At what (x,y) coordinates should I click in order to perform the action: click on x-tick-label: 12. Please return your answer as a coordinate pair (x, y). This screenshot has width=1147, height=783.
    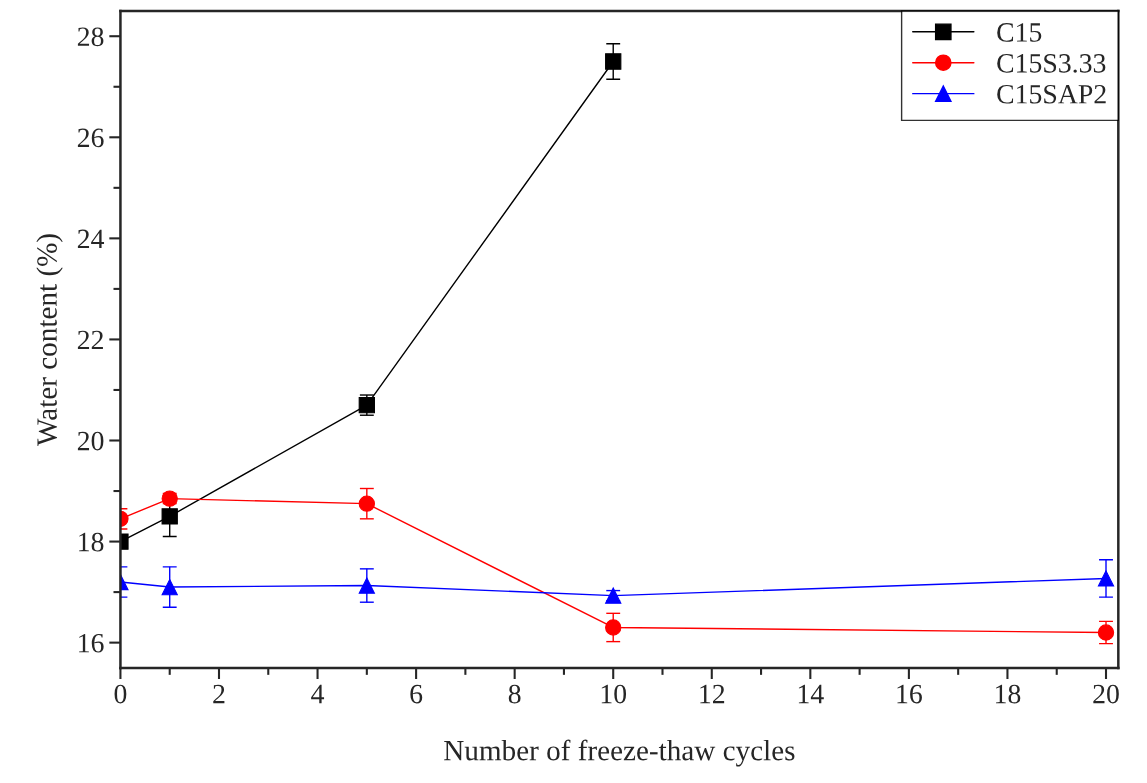
    Looking at the image, I should click on (712, 694).